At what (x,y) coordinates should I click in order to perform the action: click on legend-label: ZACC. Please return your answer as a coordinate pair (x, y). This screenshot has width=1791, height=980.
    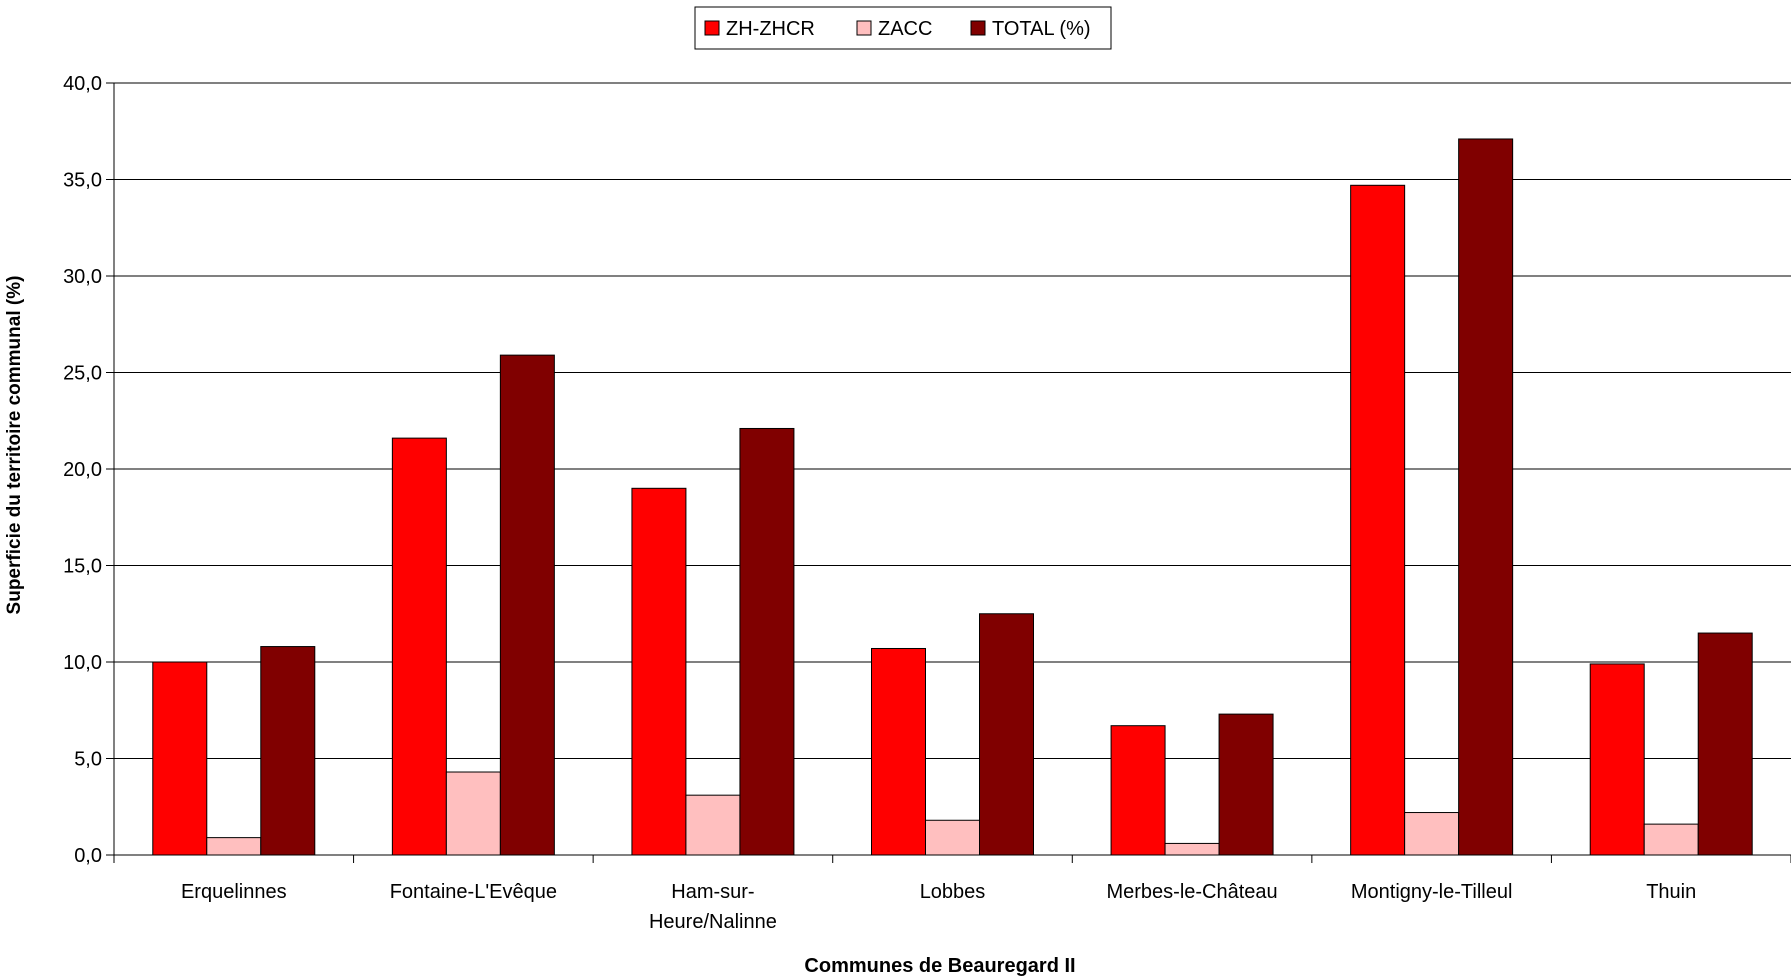
    Looking at the image, I should click on (905, 29).